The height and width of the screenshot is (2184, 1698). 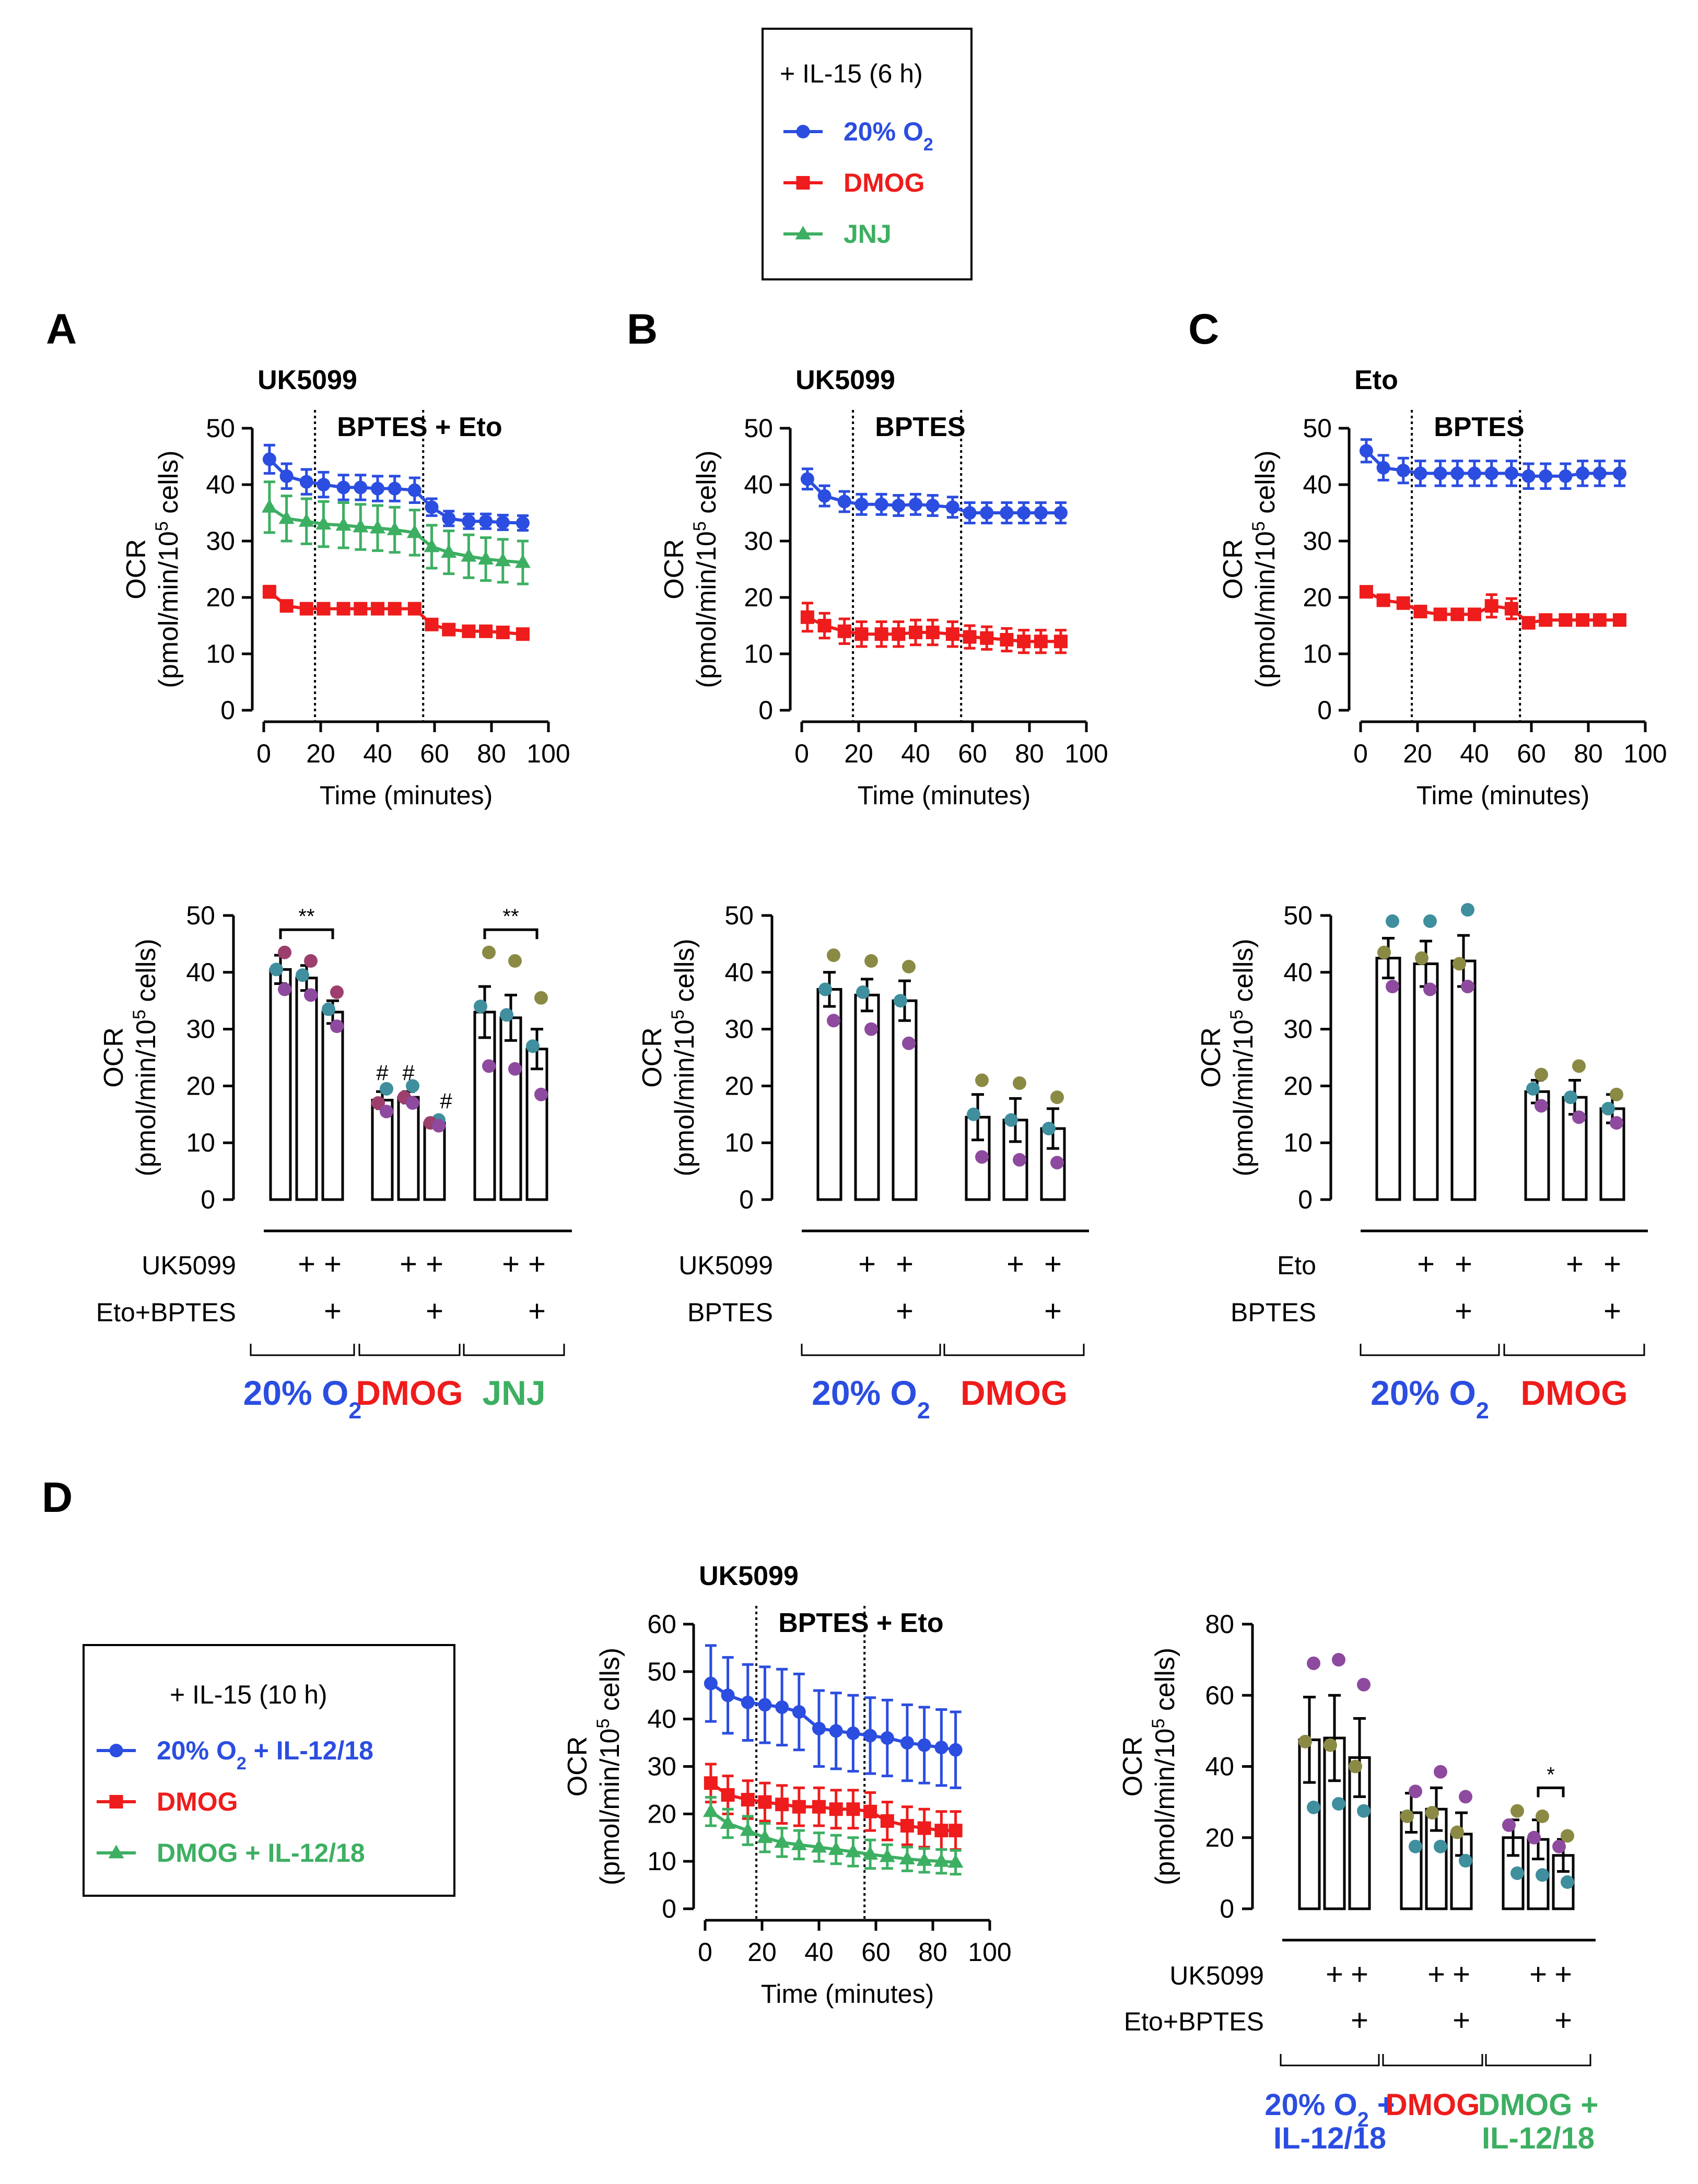 What do you see at coordinates (396, 532) in the screenshot?
I see `series-JNJ` at bounding box center [396, 532].